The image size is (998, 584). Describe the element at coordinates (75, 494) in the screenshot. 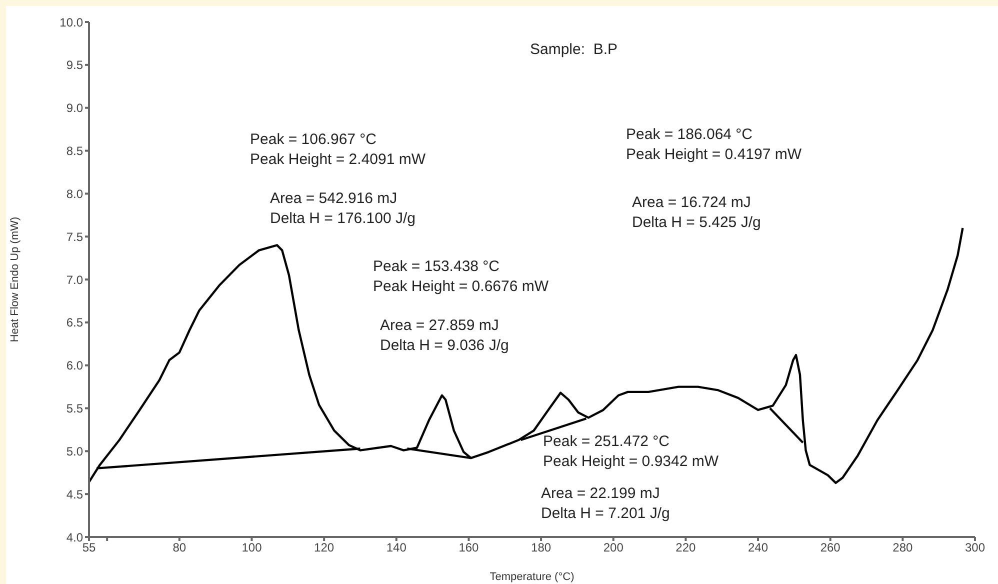

I see `y-tick-label: 4.5` at that location.